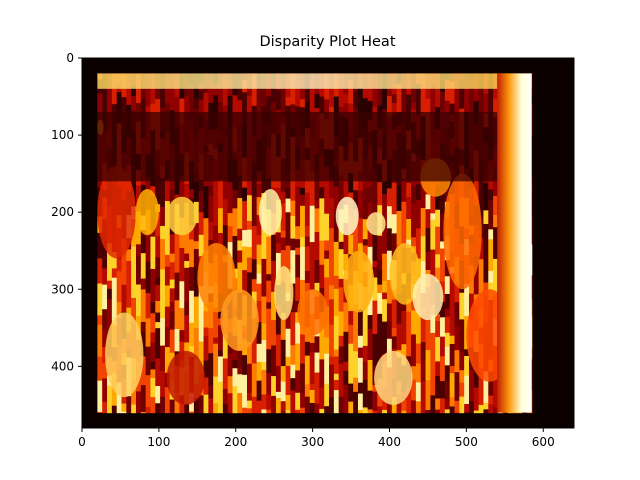 This screenshot has height=480, width=640. I want to click on y-tick-label: 100, so click(62, 135).